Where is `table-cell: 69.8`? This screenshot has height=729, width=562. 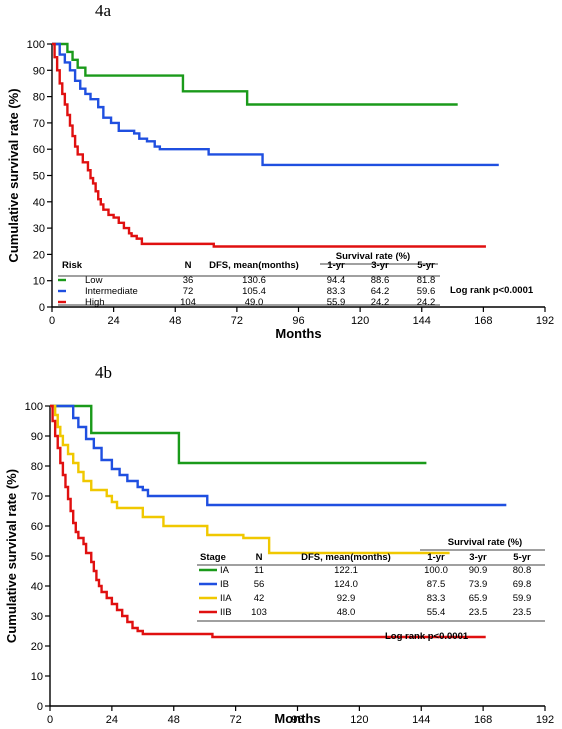
table-cell: 69.8 is located at coordinates (522, 584).